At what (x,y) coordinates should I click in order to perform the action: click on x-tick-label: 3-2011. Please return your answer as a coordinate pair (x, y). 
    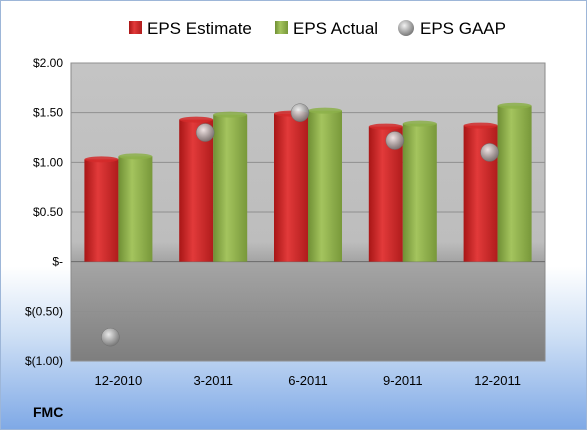
    Looking at the image, I should click on (213, 380).